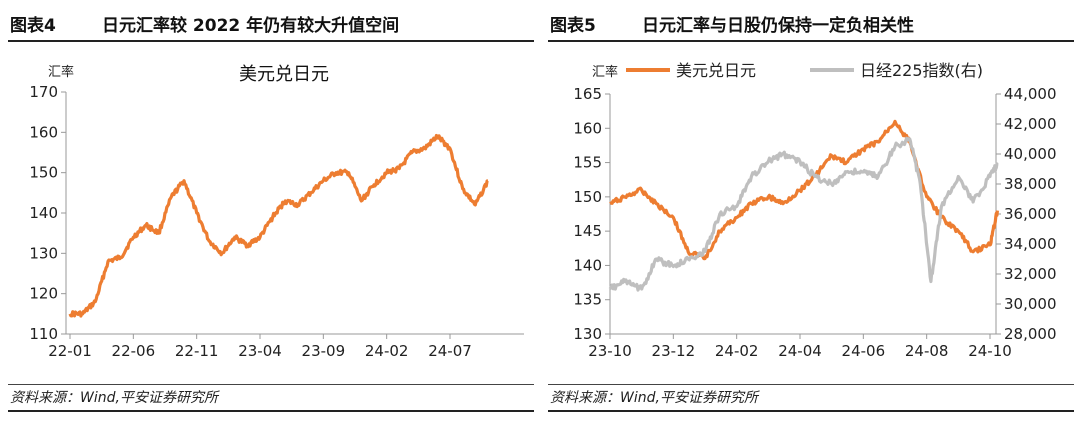 Image resolution: width=1080 pixels, height=423 pixels. I want to click on y-tick-label-left: 160, so click(587, 128).